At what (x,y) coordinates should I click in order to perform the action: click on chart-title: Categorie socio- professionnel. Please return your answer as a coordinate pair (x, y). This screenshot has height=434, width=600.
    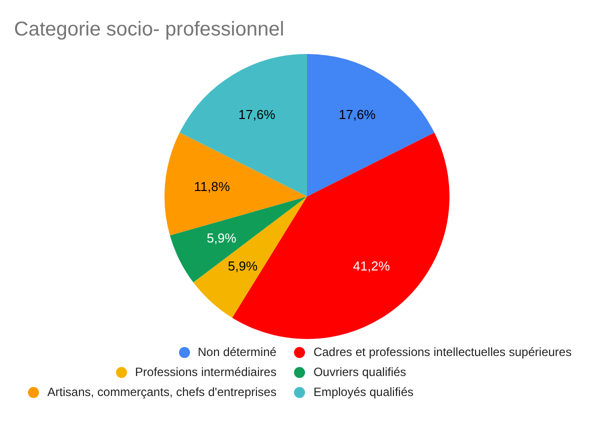
    Looking at the image, I should click on (149, 29).